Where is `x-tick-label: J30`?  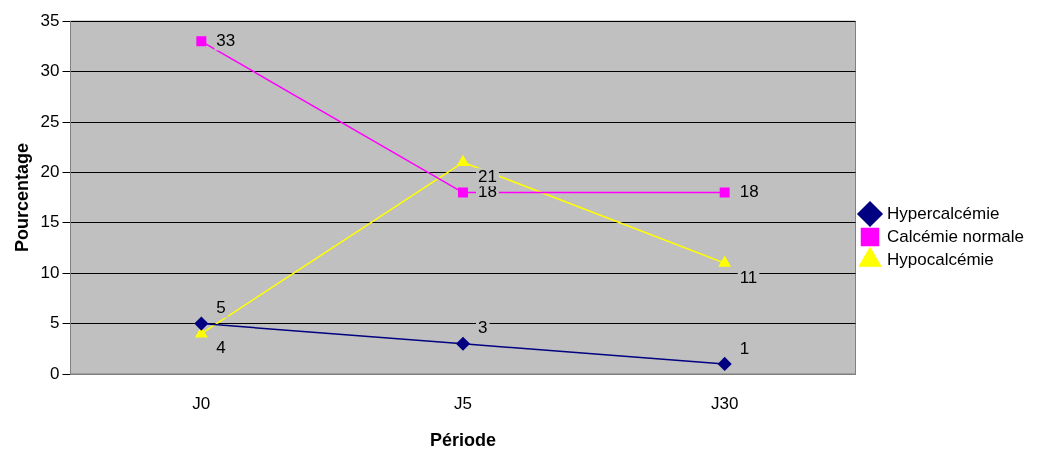 x-tick-label: J30 is located at coordinates (724, 403).